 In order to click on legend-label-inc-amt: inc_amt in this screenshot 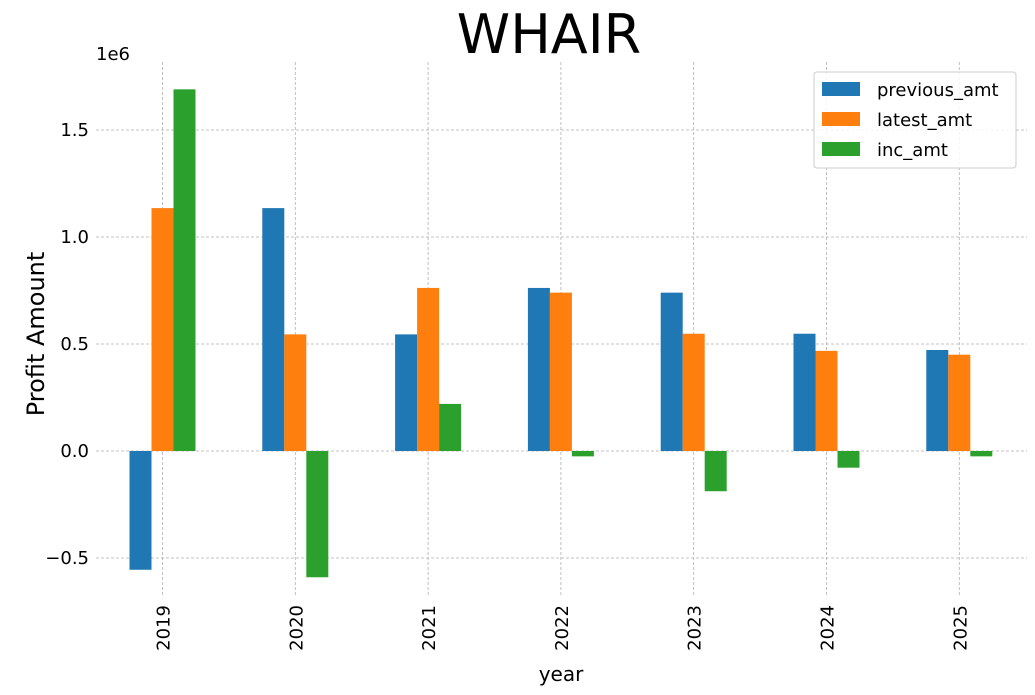, I will do `click(912, 150)`.